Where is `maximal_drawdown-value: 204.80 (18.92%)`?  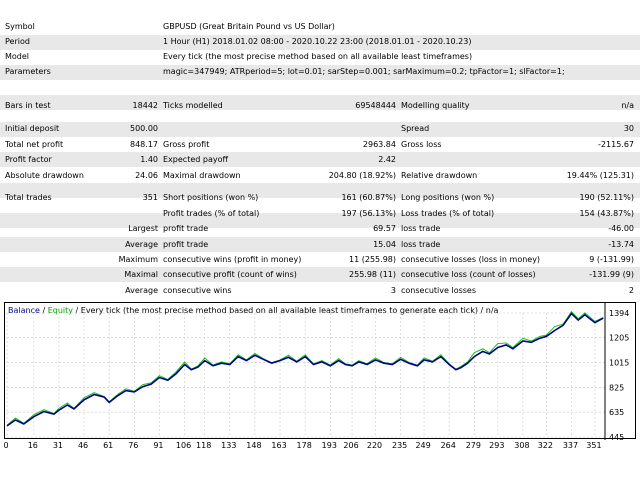 maximal_drawdown-value: 204.80 (18.92%) is located at coordinates (362, 175).